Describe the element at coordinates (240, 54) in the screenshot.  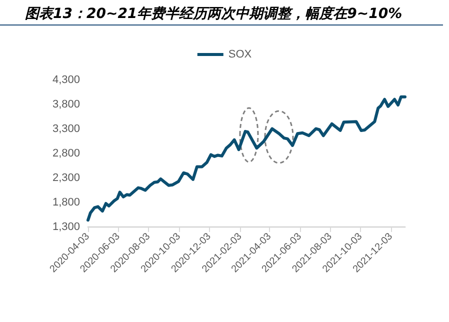
I see `legend-label: SOX` at that location.